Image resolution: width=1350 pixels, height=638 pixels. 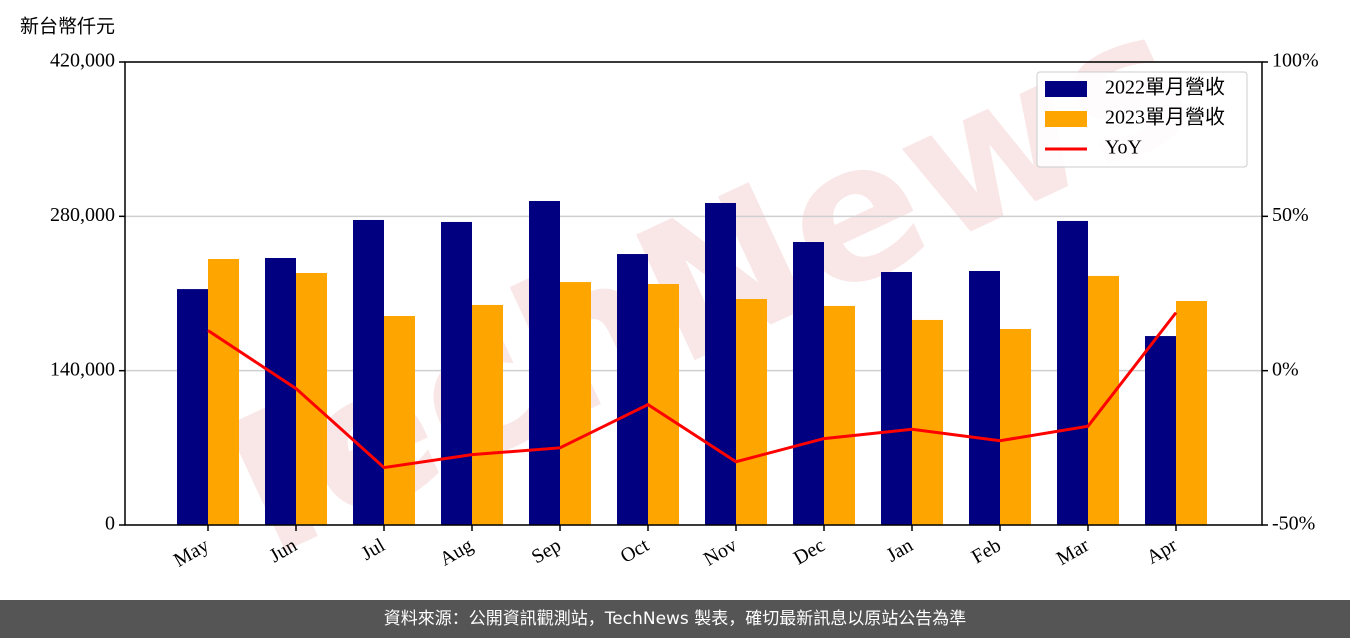 What do you see at coordinates (1290, 215) in the screenshot?
I see `y2-tick-label: 50%` at bounding box center [1290, 215].